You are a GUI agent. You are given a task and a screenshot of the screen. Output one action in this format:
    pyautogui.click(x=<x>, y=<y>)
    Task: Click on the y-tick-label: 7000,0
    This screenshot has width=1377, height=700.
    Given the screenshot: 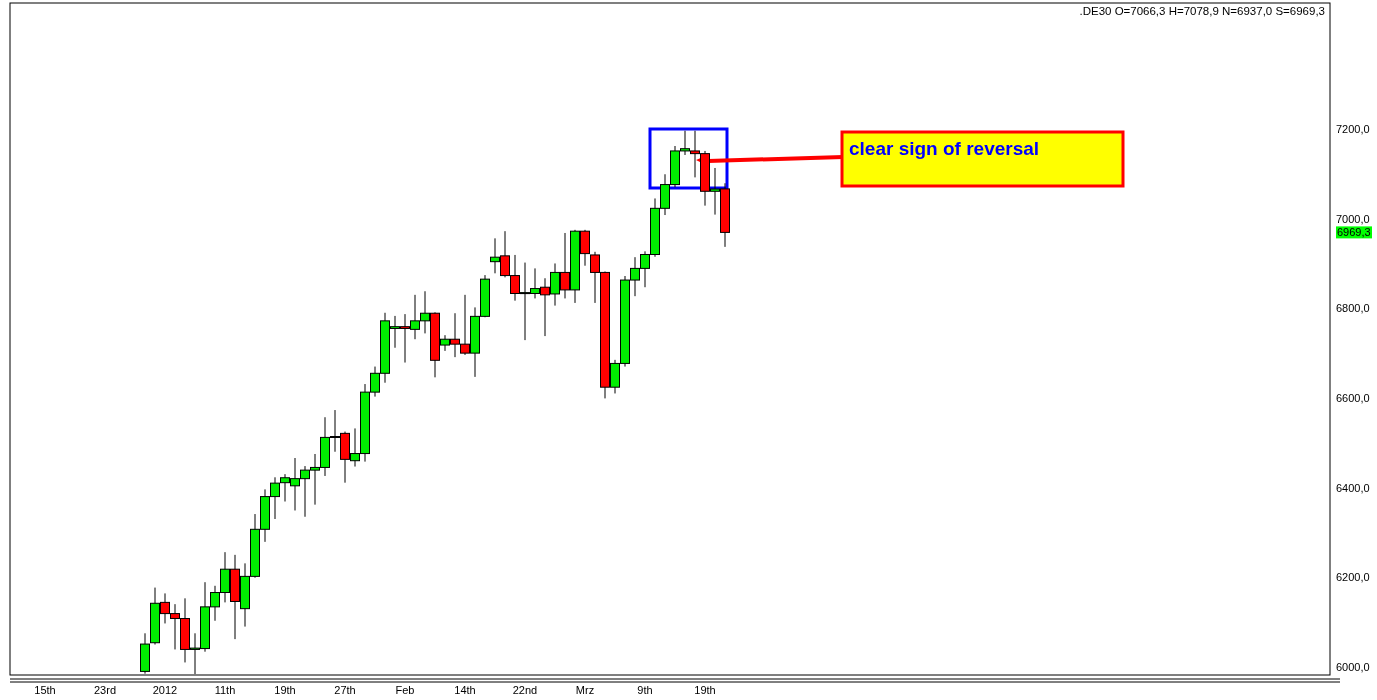 What is the action you would take?
    pyautogui.click(x=1353, y=218)
    